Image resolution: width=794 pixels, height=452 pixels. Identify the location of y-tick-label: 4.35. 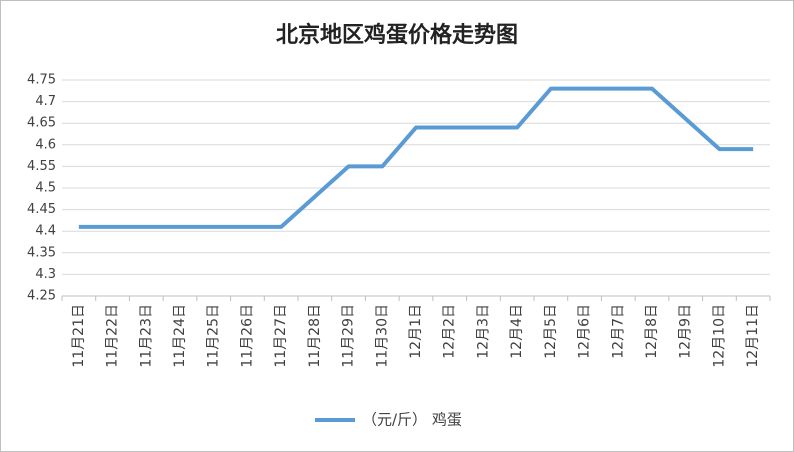
(41, 252).